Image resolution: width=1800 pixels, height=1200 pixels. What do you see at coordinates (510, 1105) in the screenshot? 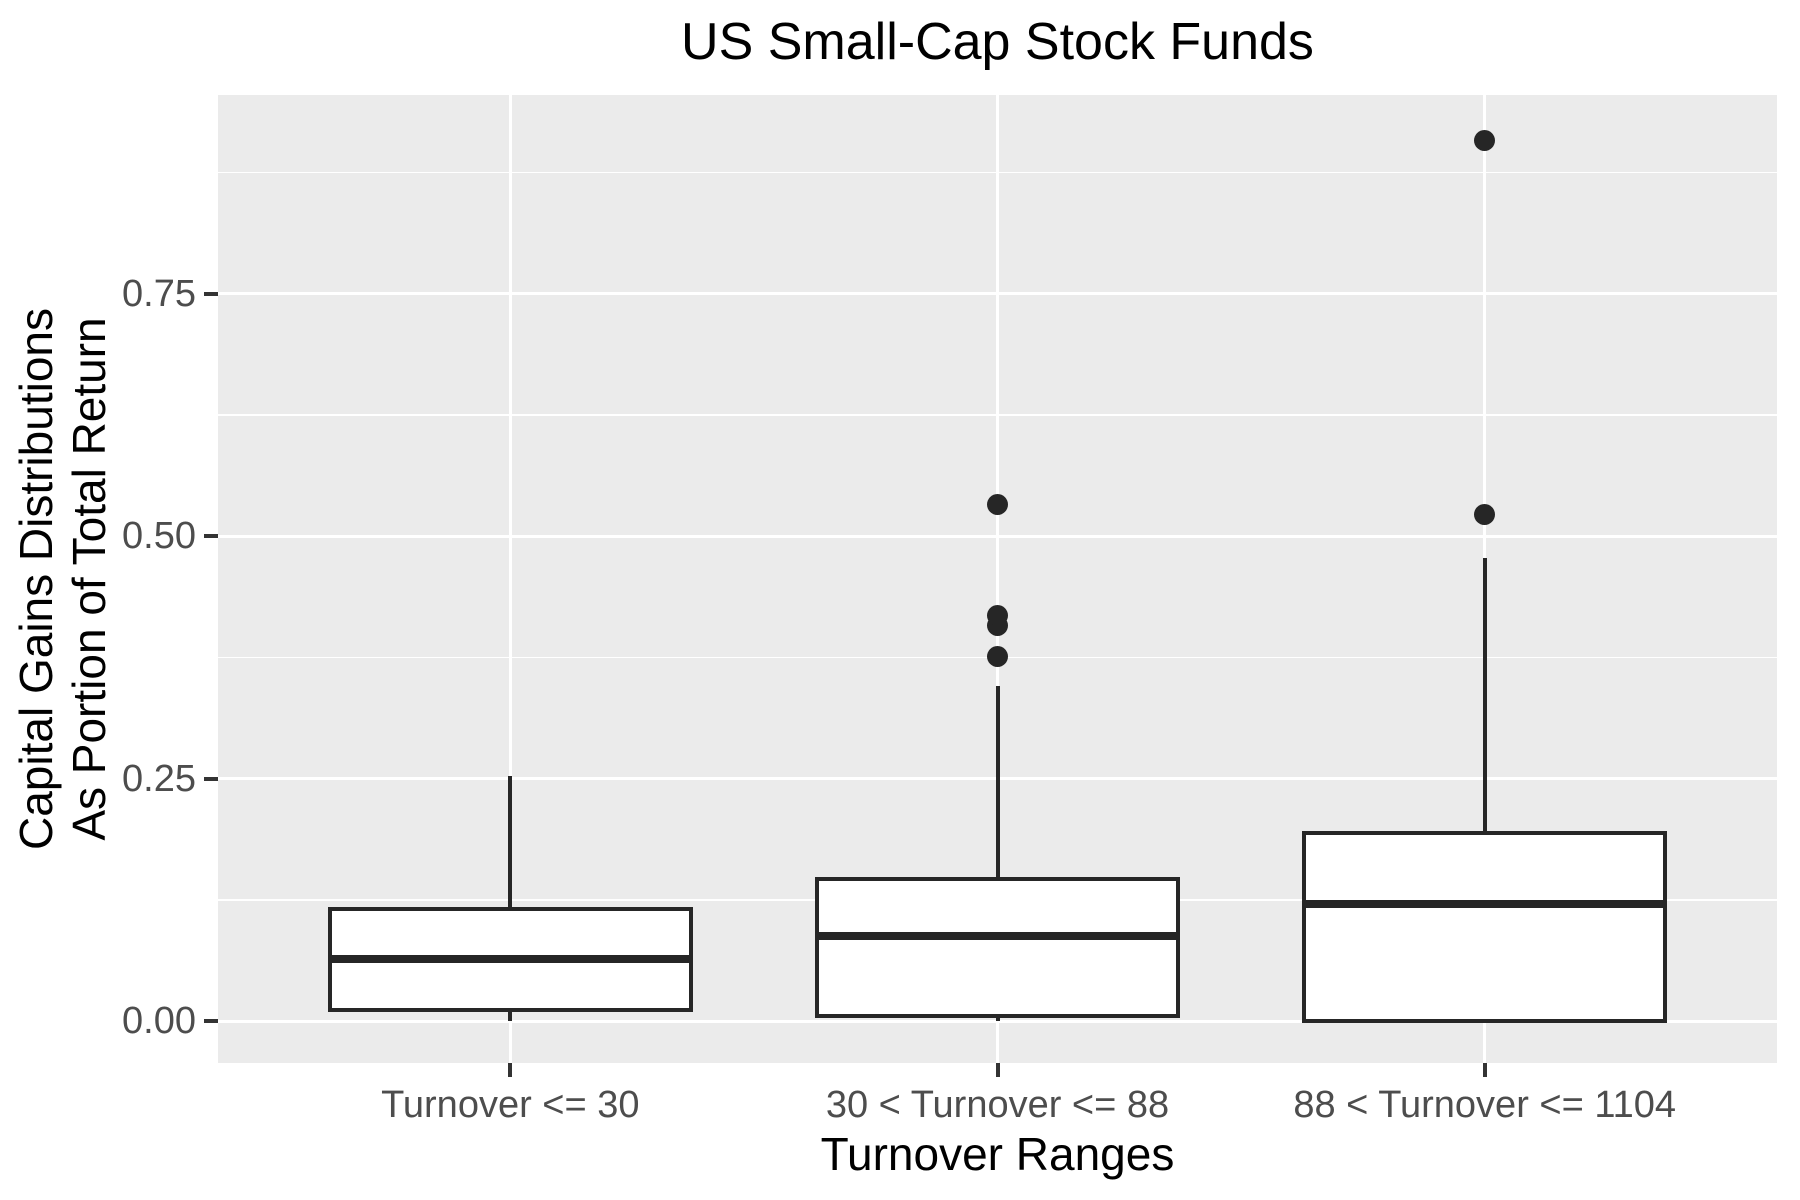
I see `x-tick-label: Turnover <= 30` at bounding box center [510, 1105].